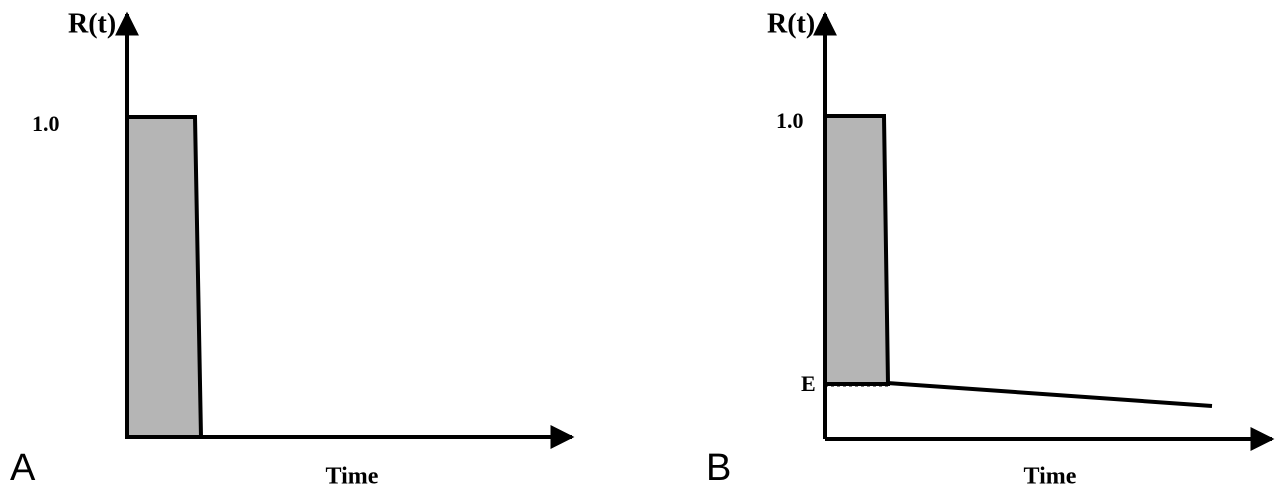  Describe the element at coordinates (808, 383) in the screenshot. I see `level-label: E` at that location.